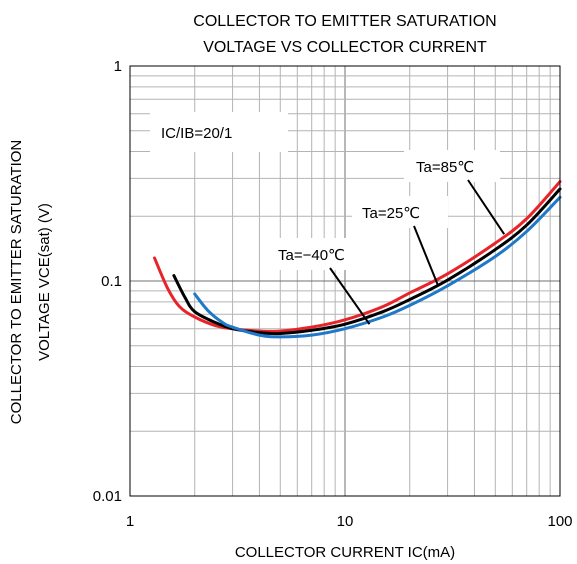  Describe the element at coordinates (322, 281) in the screenshot. I see `annotation-ta-minus-40: Ta=−40℃` at that location.